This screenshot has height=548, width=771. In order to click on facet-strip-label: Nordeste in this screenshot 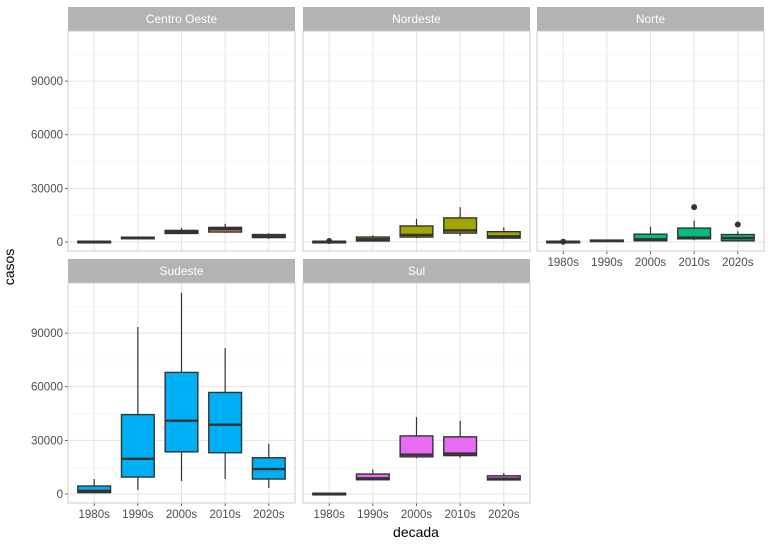, I will do `click(416, 19)`.